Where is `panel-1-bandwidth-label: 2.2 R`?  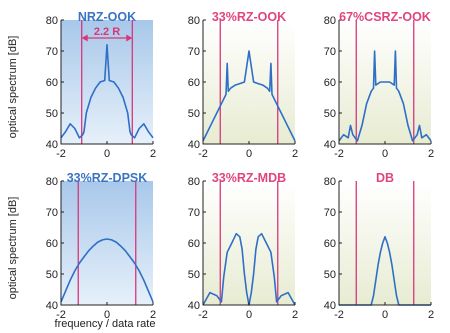
panel-1-bandwidth-label: 2.2 R is located at coordinates (107, 32).